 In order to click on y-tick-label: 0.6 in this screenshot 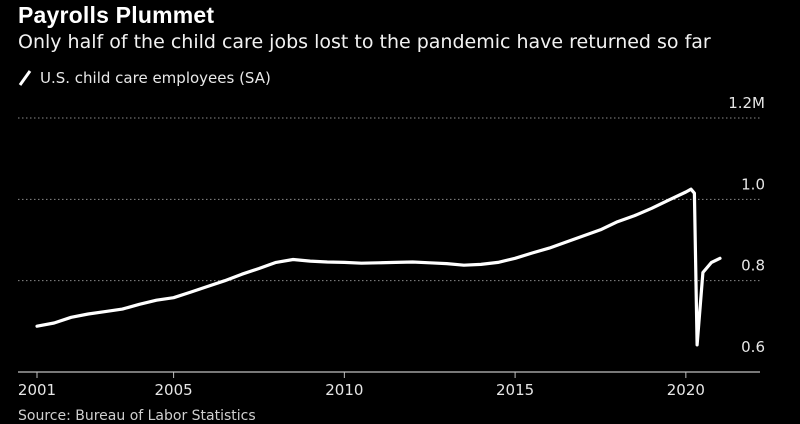, I will do `click(753, 347)`.